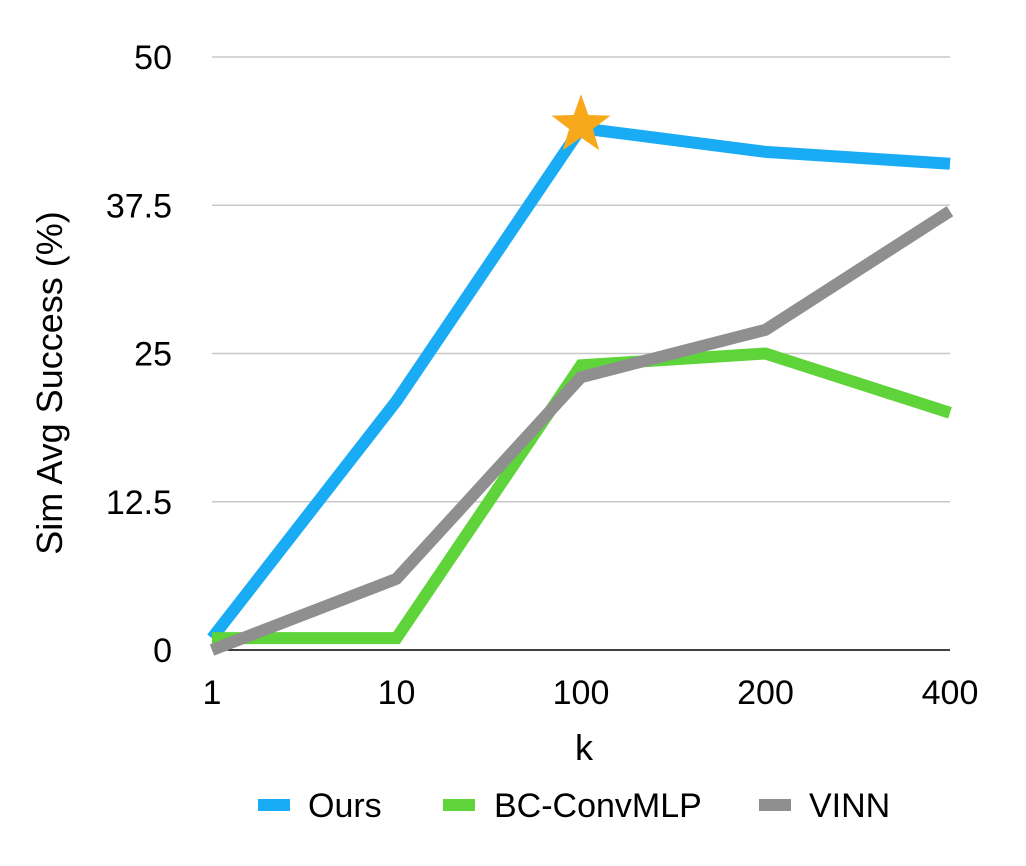 This screenshot has width=1026, height=866. Describe the element at coordinates (139, 503) in the screenshot. I see `y-tick-label: 12.5` at that location.